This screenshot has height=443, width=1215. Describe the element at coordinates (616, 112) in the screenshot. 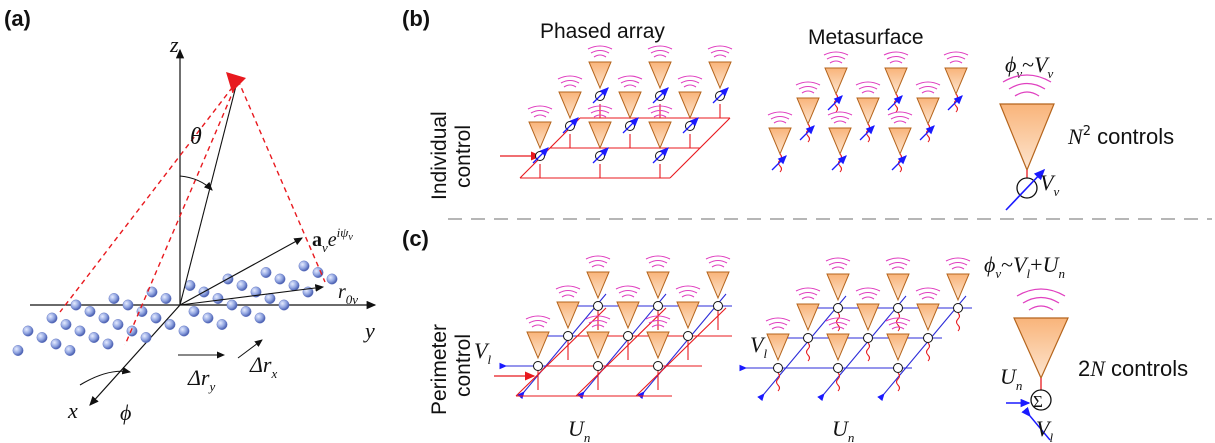

I see `phased-array-individual` at that location.